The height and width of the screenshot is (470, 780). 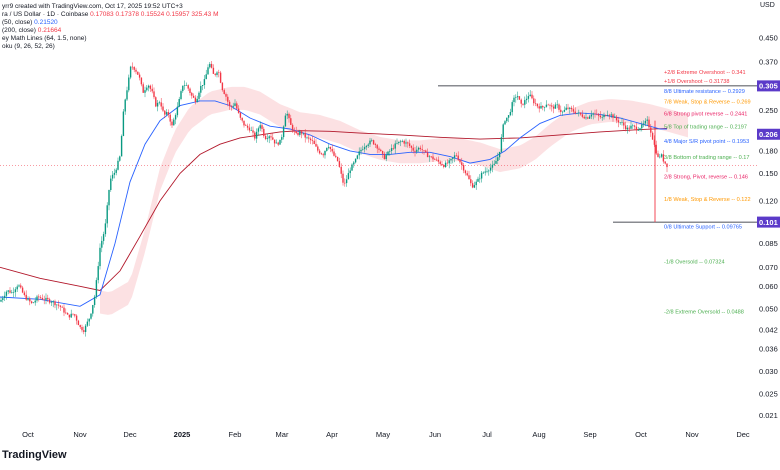 What do you see at coordinates (705, 114) in the screenshot?
I see `murrey-level-label: 6/8 Strong pivot reverse -- 0.2441` at bounding box center [705, 114].